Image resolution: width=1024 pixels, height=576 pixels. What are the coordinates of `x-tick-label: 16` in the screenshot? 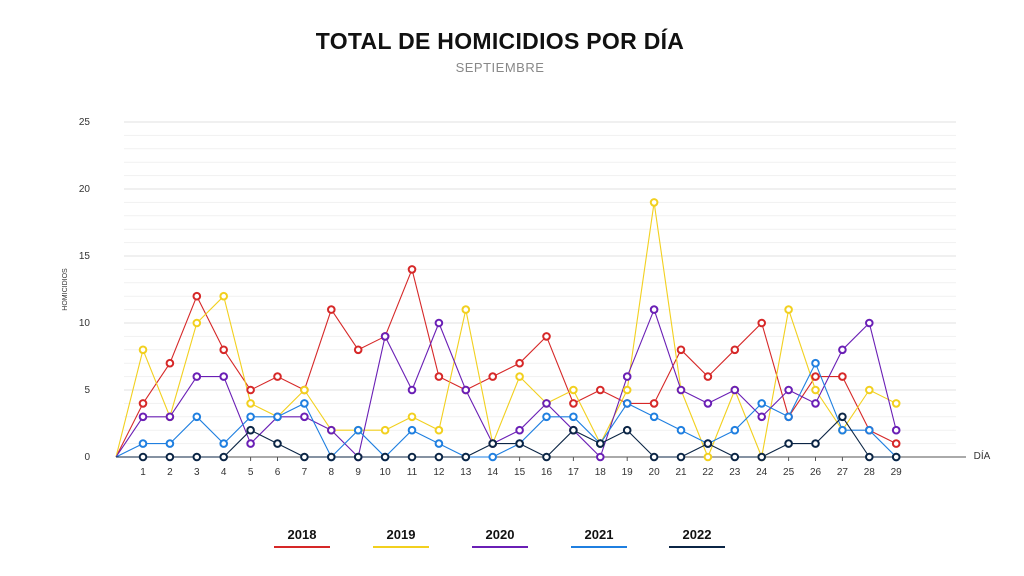 It's located at (547, 472).